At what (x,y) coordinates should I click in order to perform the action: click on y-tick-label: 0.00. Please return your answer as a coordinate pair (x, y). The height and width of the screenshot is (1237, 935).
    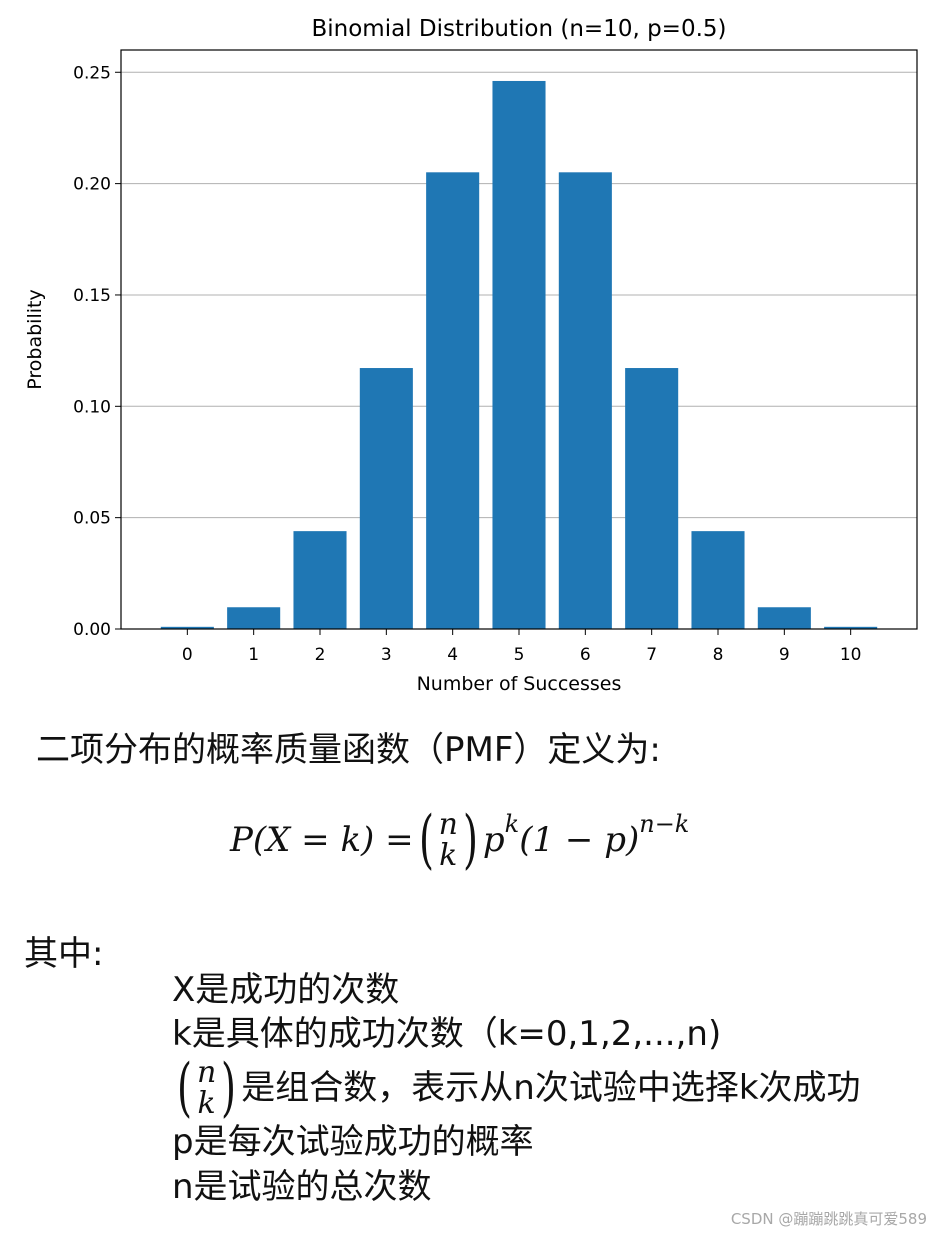
    Looking at the image, I should click on (92, 630).